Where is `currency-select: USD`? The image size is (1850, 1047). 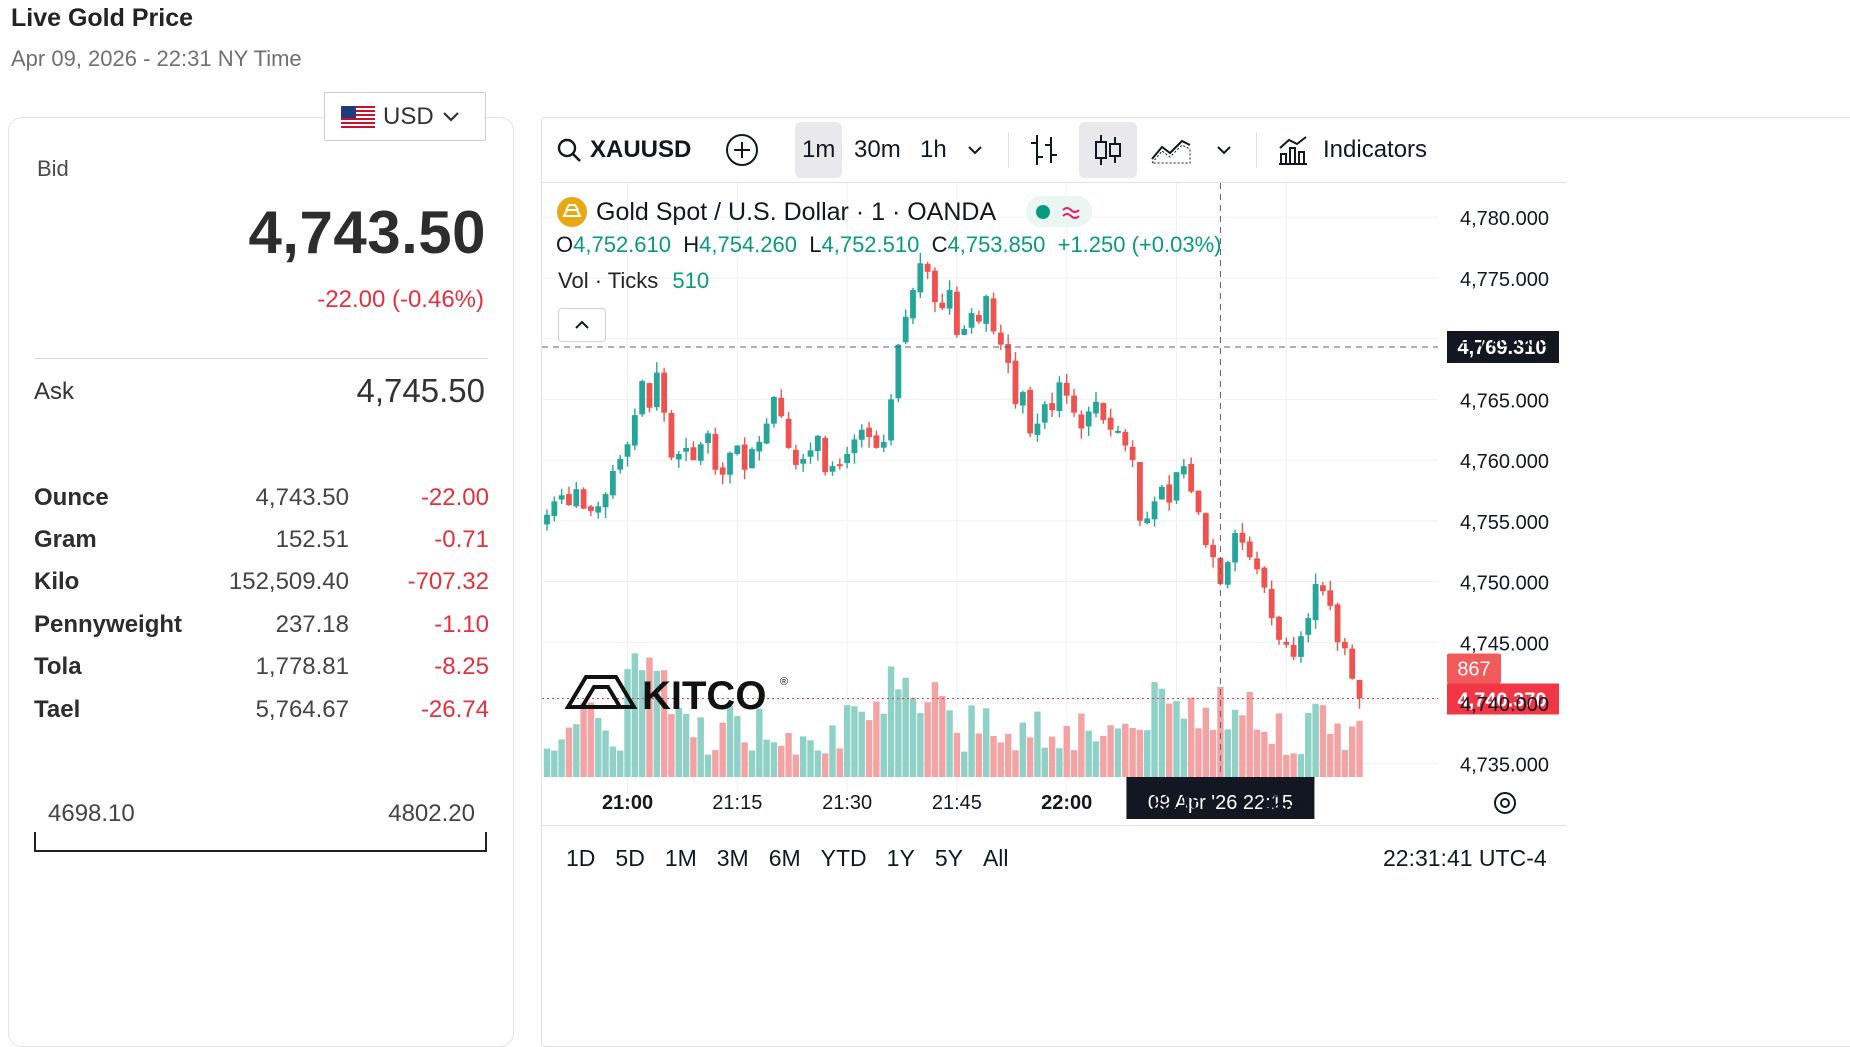 currency-select: USD is located at coordinates (405, 116).